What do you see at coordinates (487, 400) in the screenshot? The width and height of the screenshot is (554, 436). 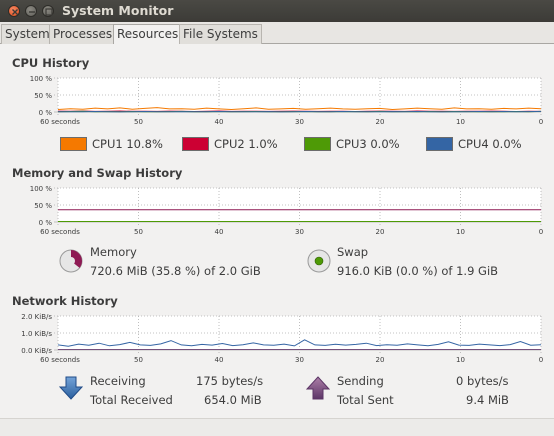 I see `total-sent-value: 9.4 MiB` at bounding box center [487, 400].